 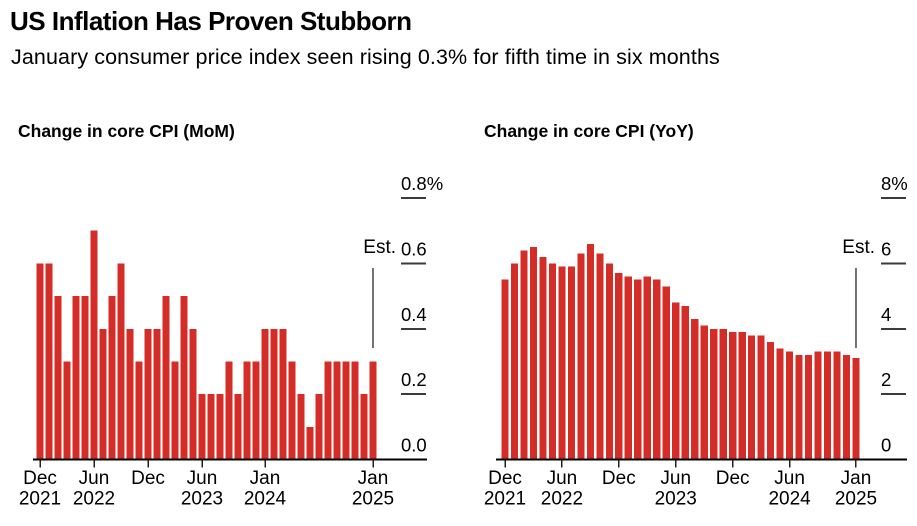 I want to click on bar-yoy-jun-2022, so click(x=562, y=363).